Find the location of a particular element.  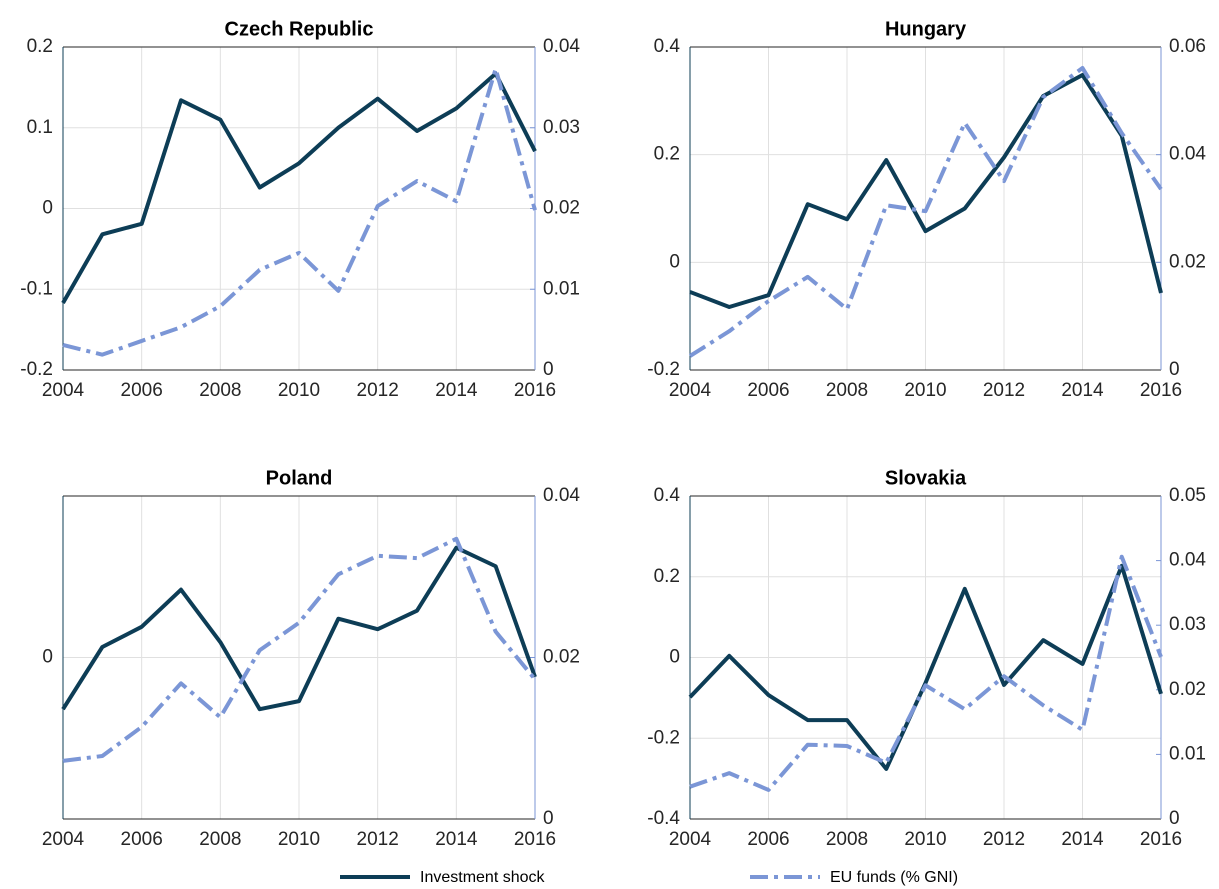

panel-title: Czech Republic is located at coordinates (299, 29).